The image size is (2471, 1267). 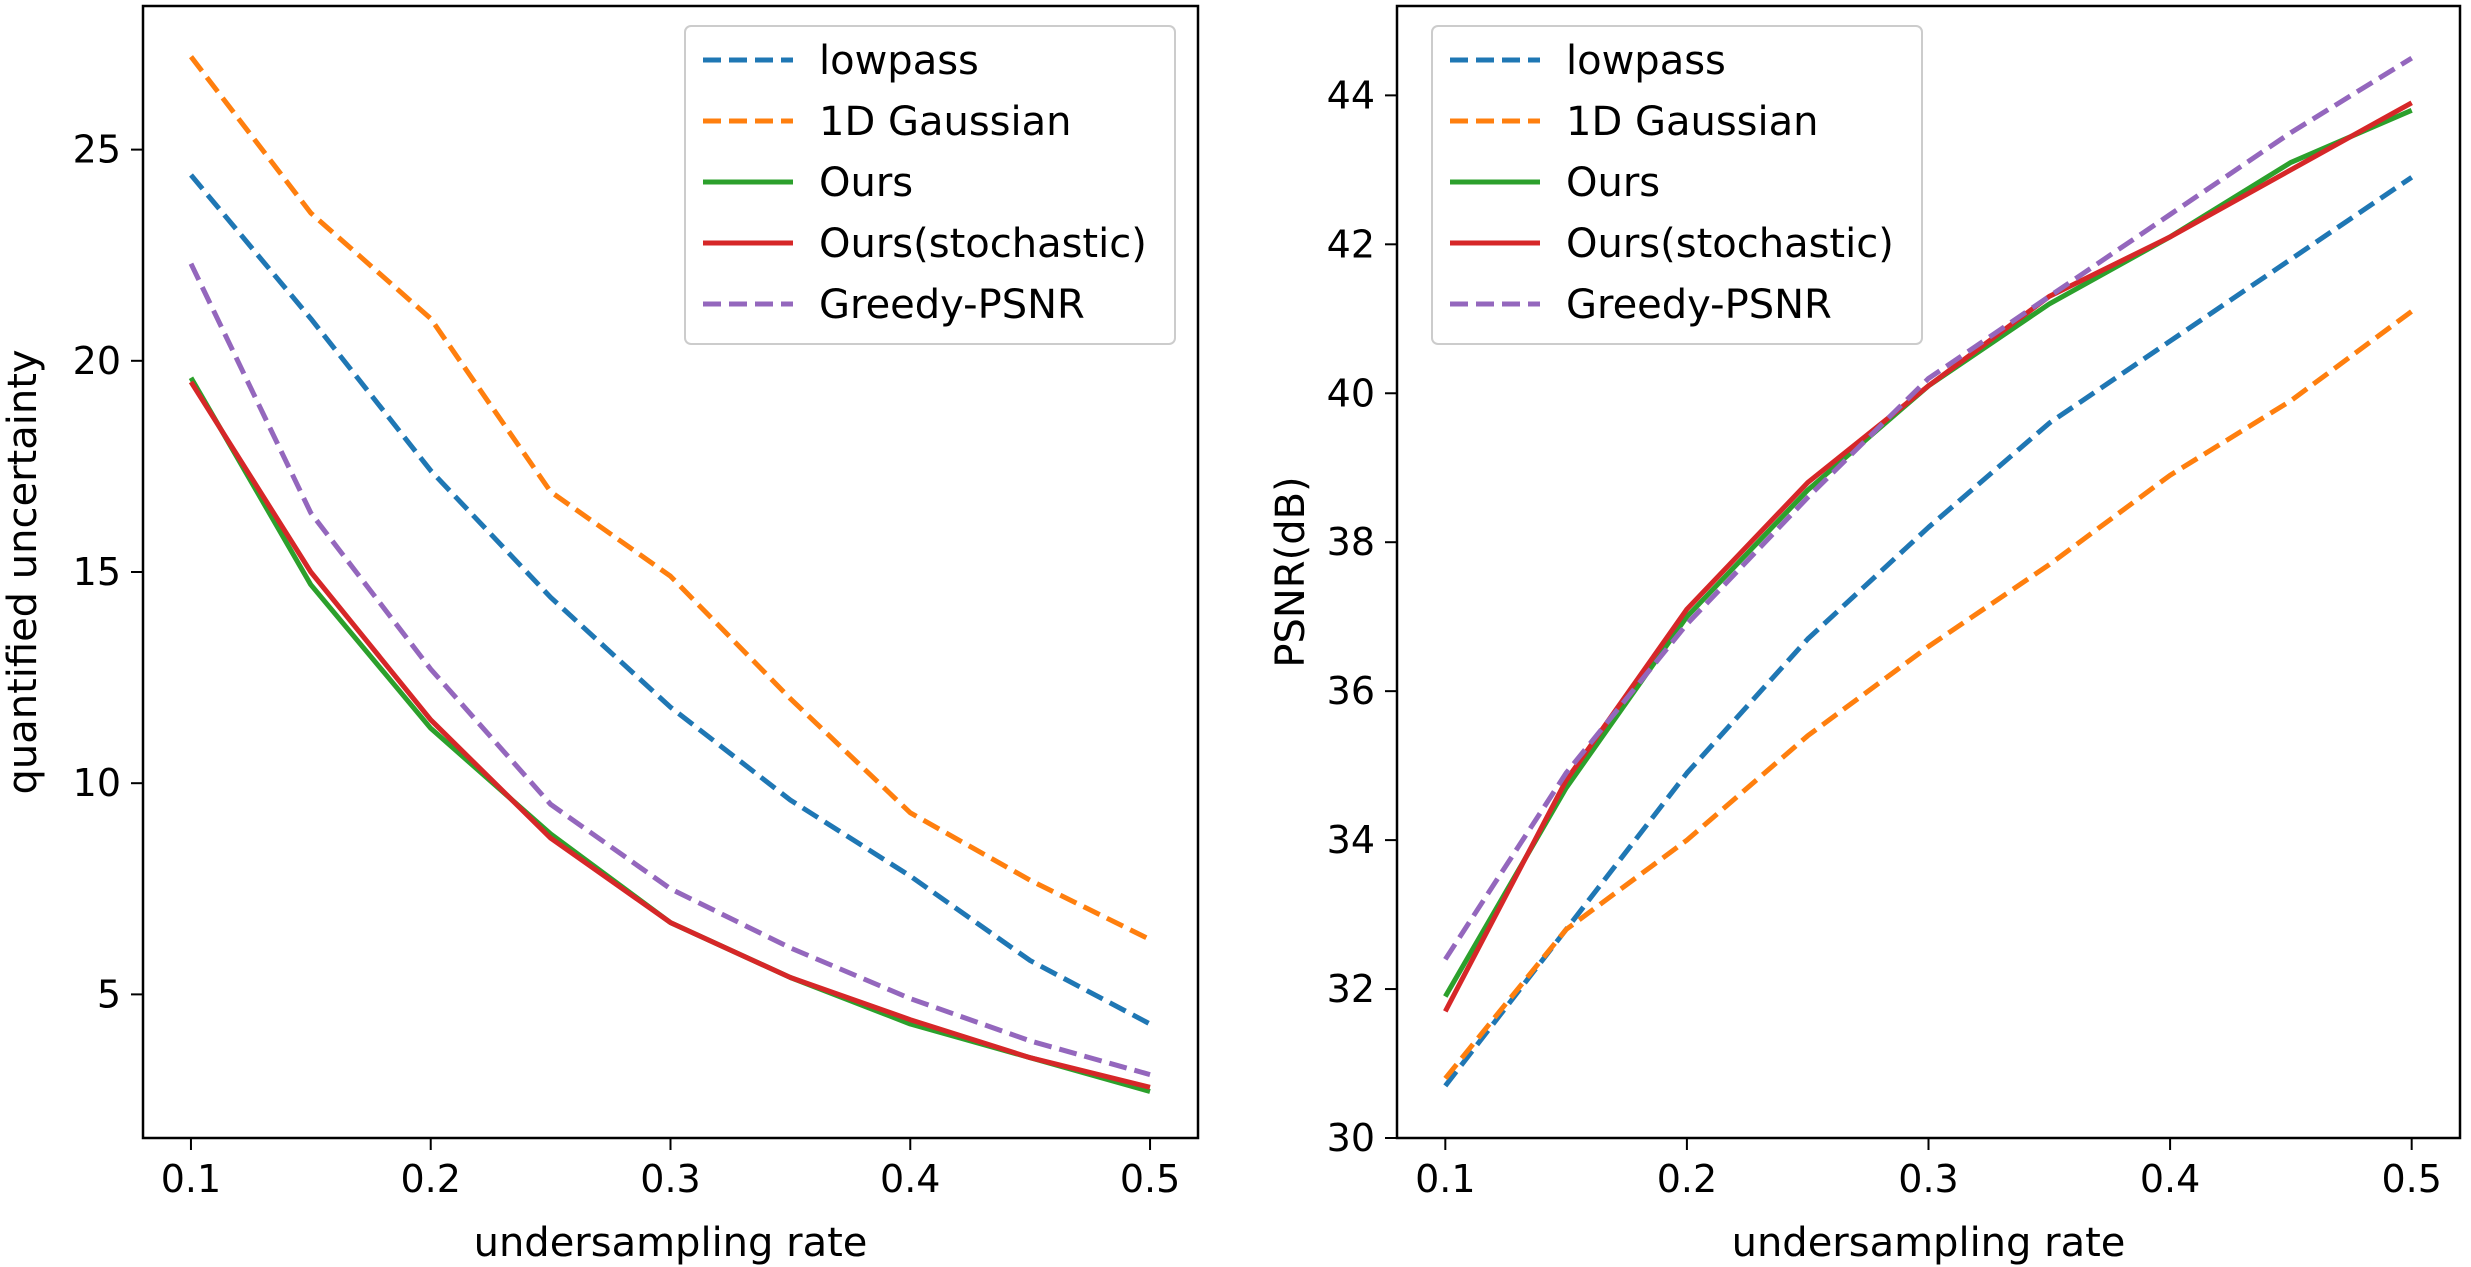 I want to click on y-tick-label: 20, so click(x=97, y=361).